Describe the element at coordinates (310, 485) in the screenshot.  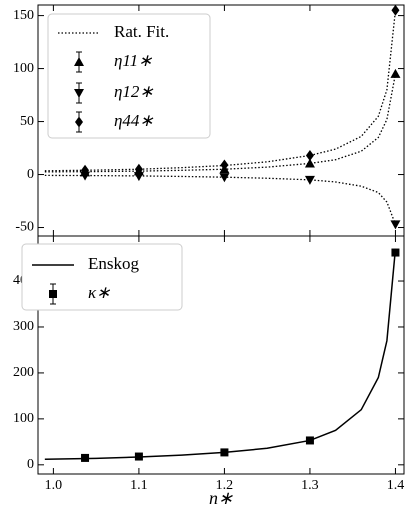
I see `x-tick-label: 1.3` at that location.